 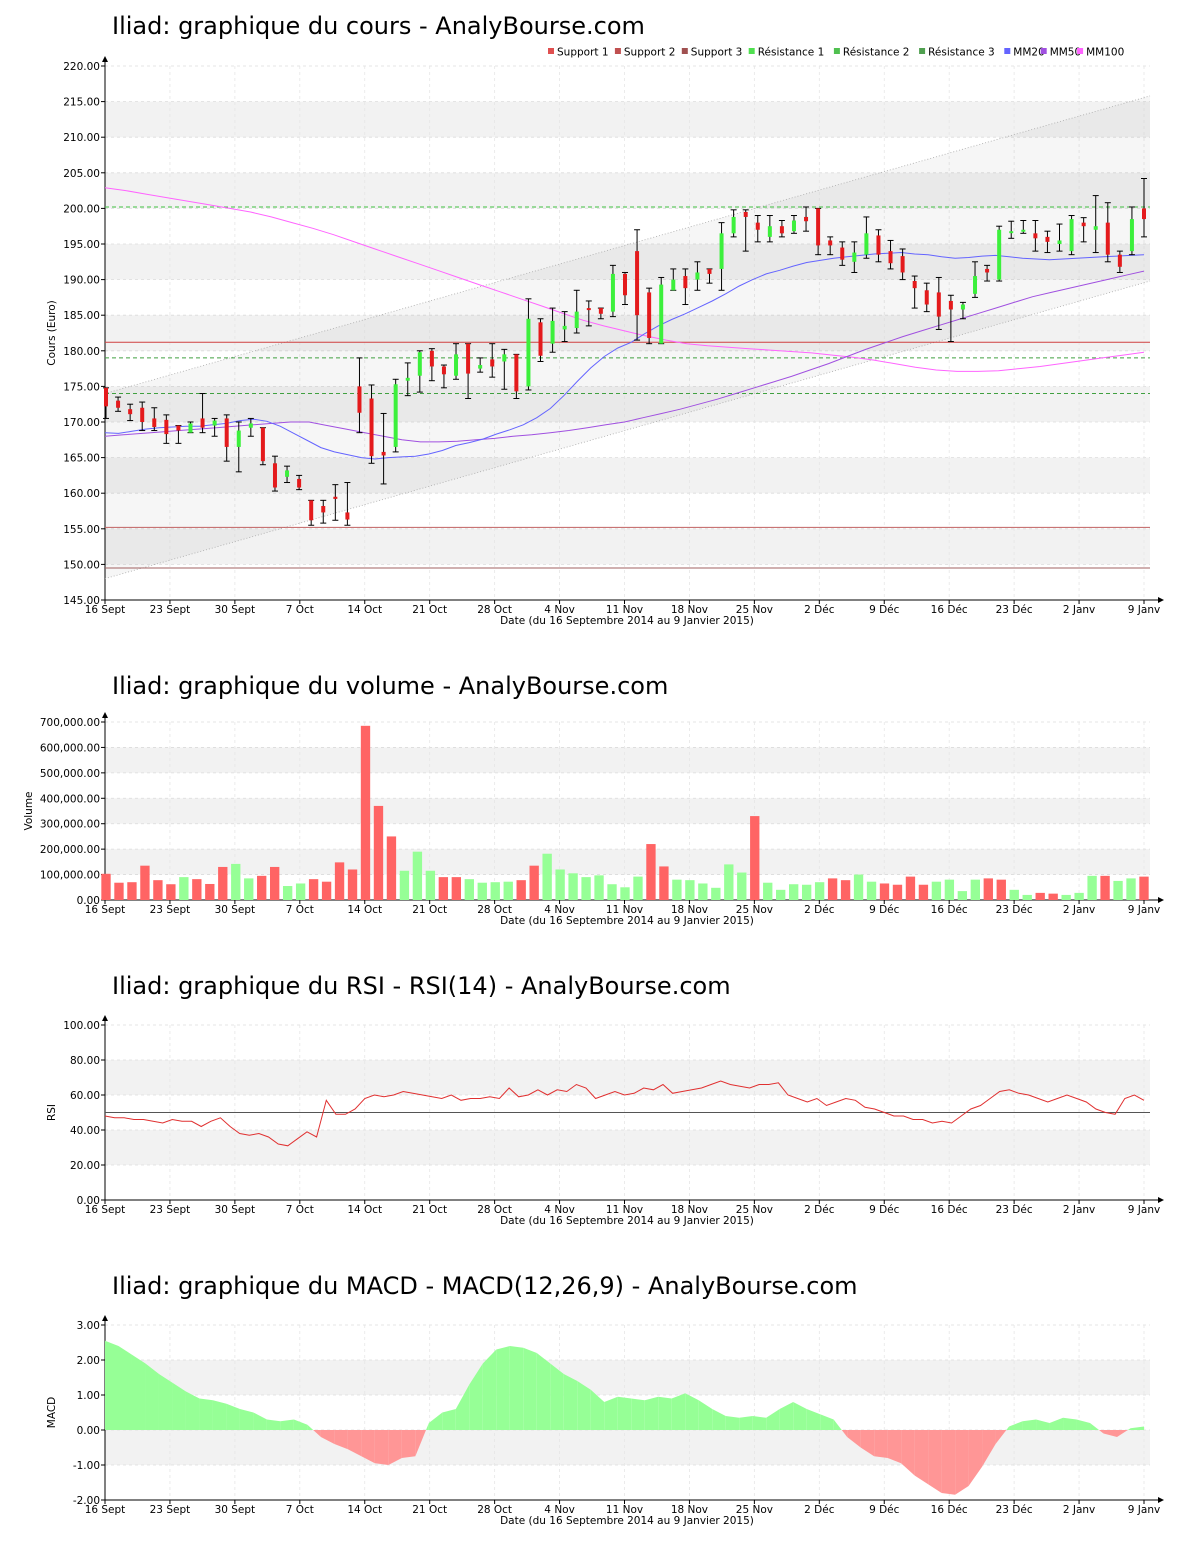 What do you see at coordinates (627, 1147) in the screenshot?
I see `grid-band` at bounding box center [627, 1147].